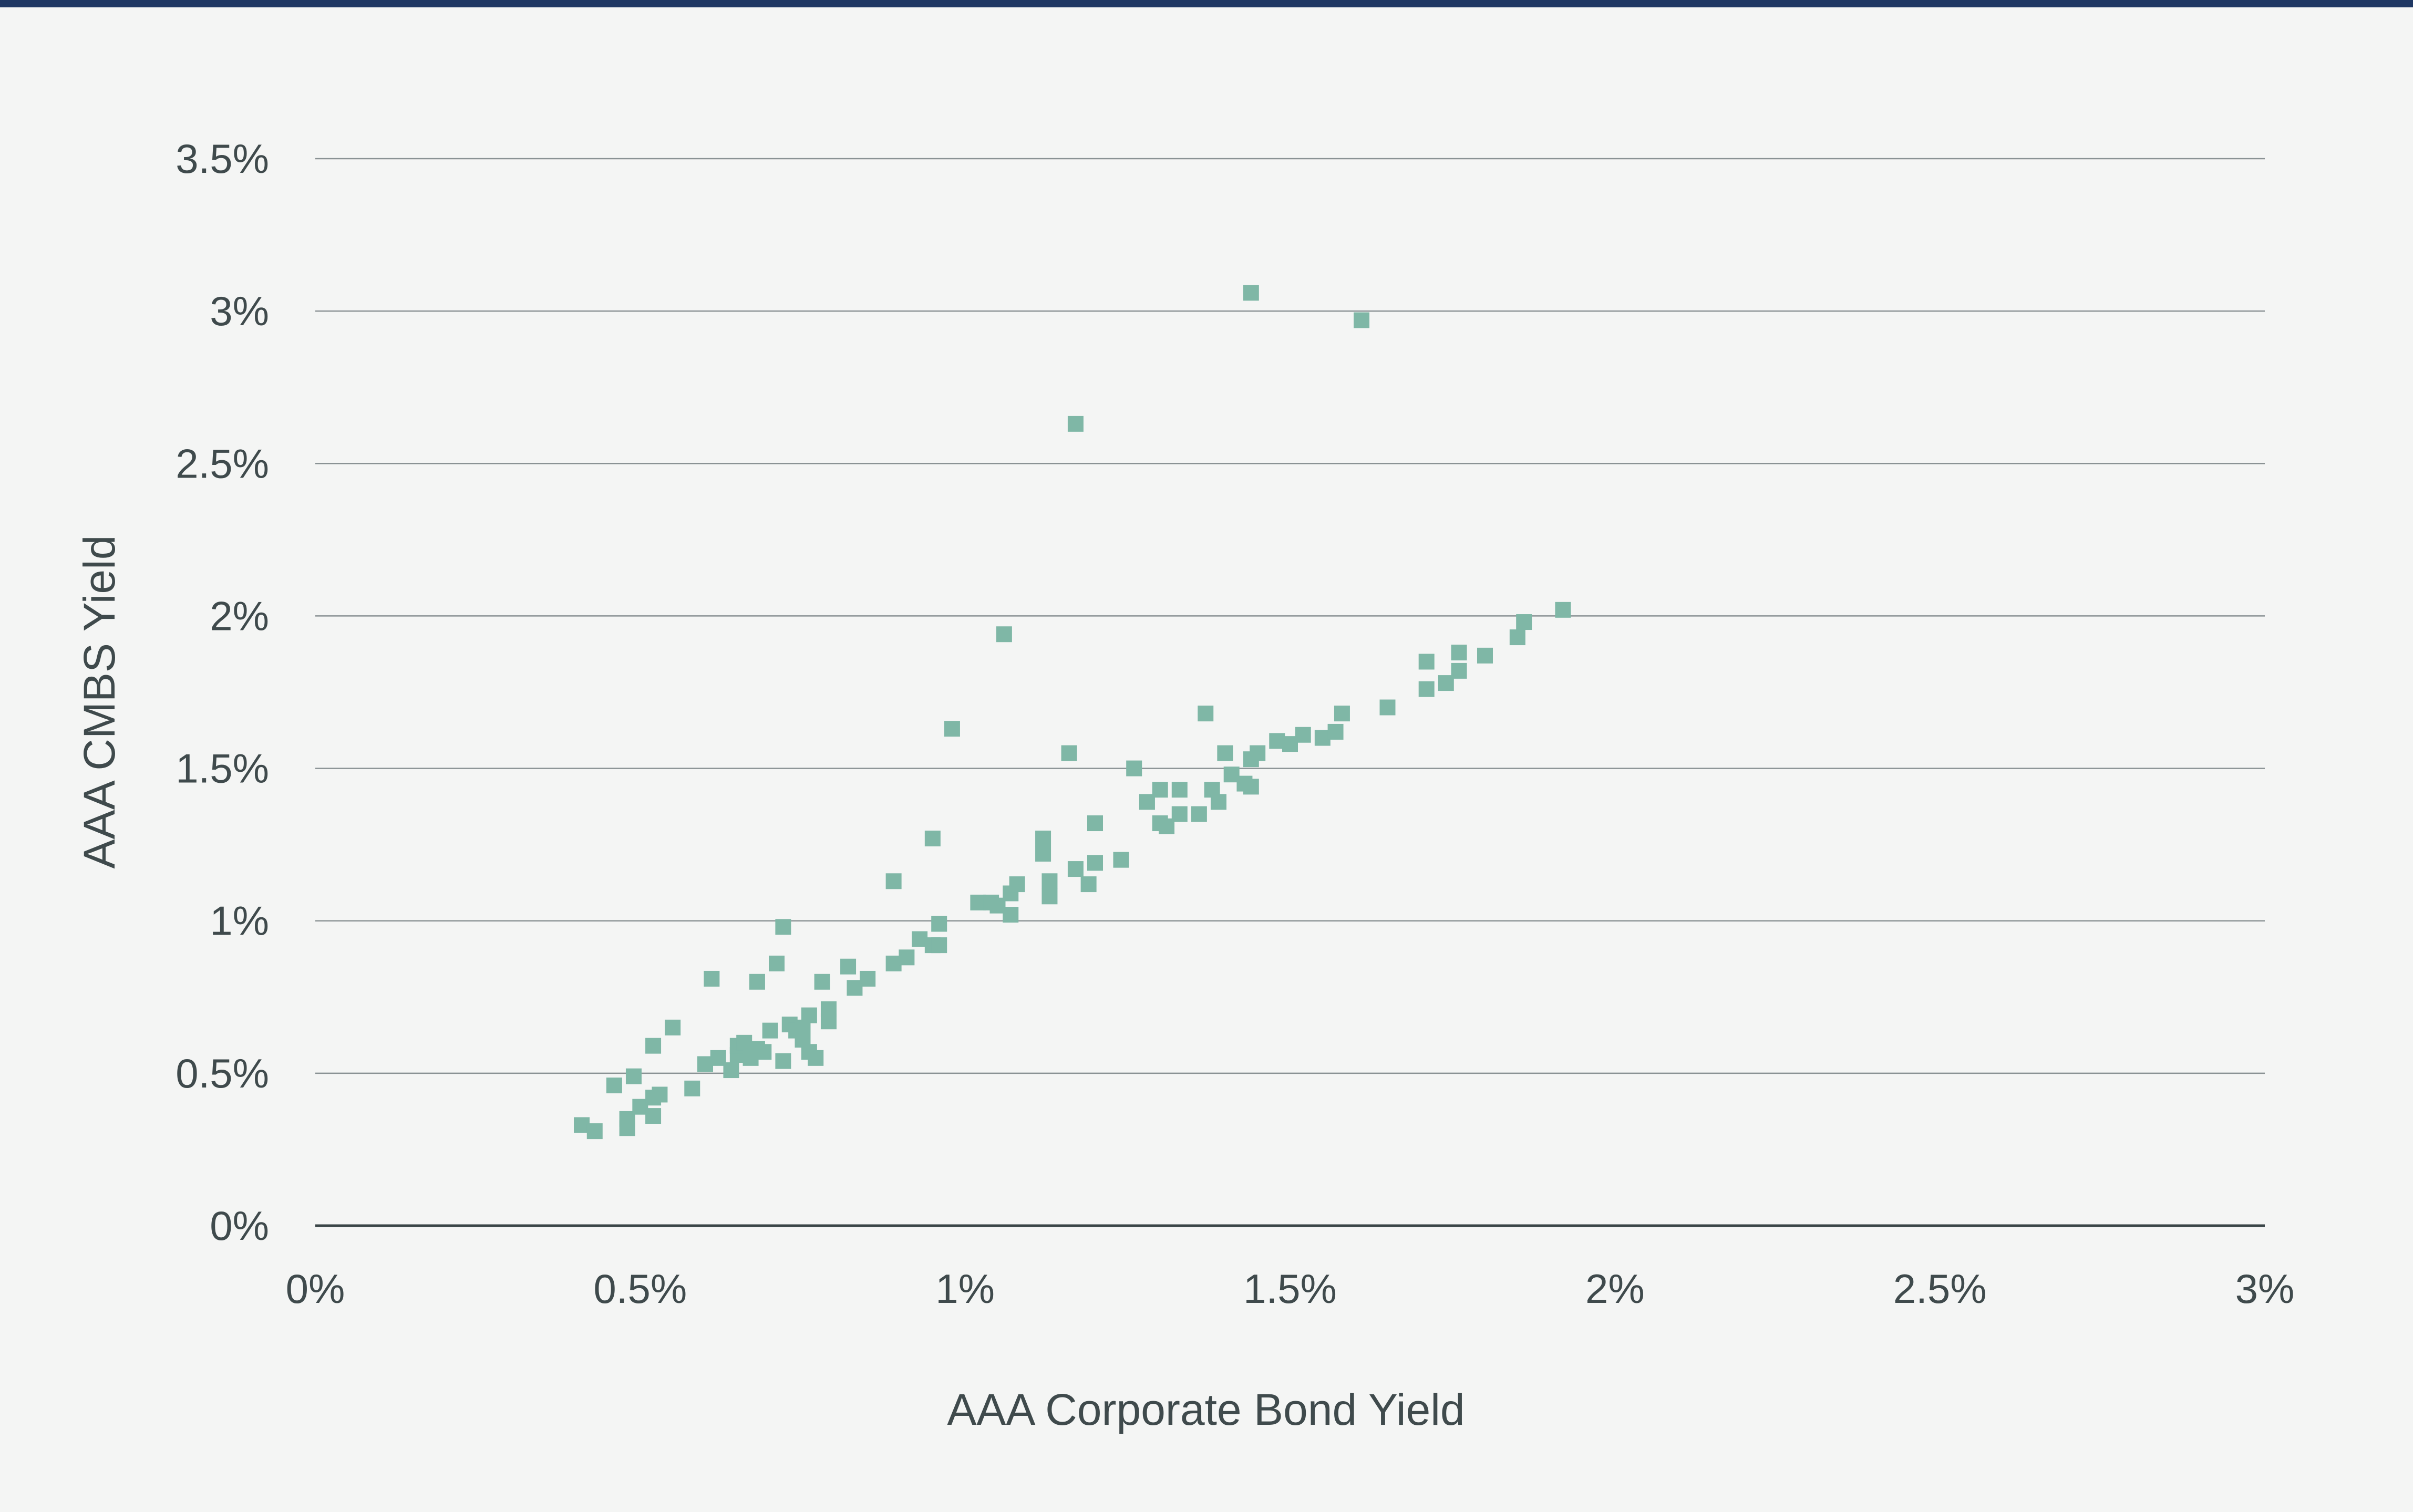 The height and width of the screenshot is (1512, 2413). Describe the element at coordinates (222, 1073) in the screenshot. I see `y-tick-label: 0.5%` at that location.